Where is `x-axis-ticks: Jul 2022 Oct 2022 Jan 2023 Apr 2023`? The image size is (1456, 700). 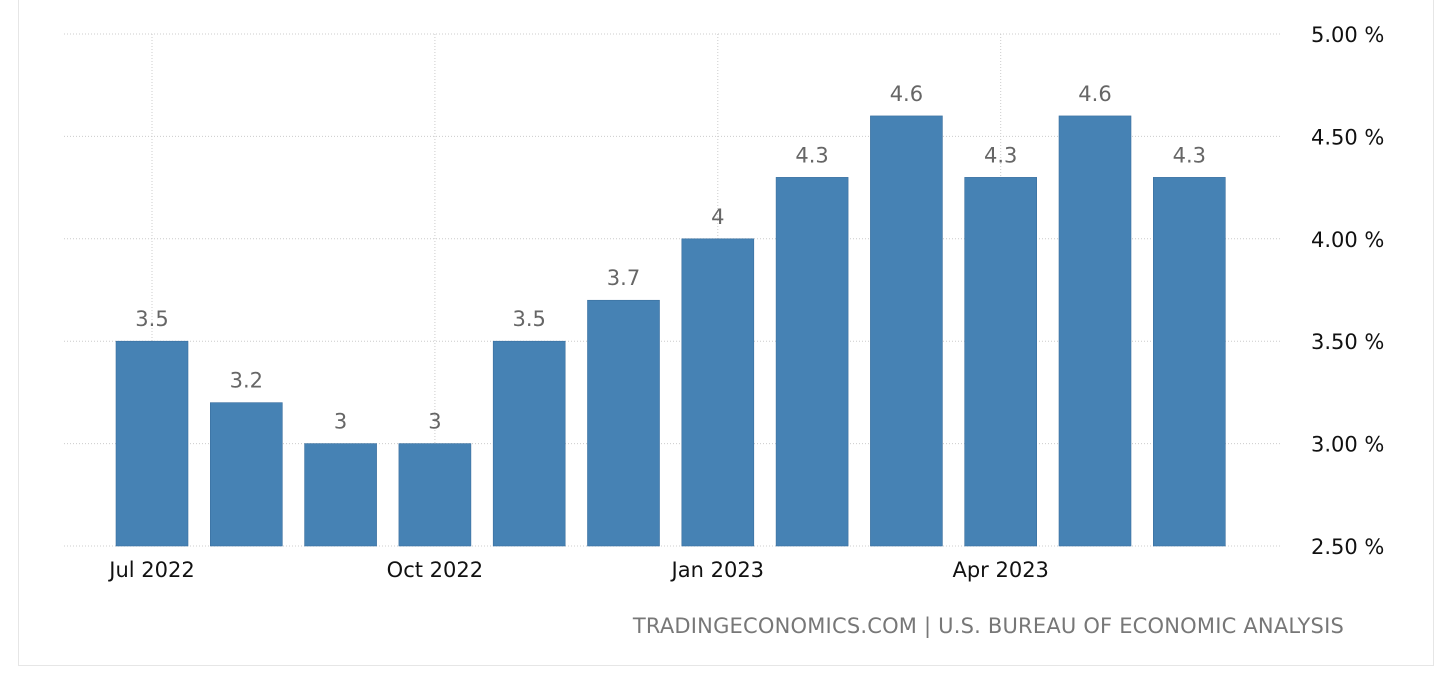 x-axis-ticks: Jul 2022 Oct 2022 Jan 2023 Apr 2023 is located at coordinates (578, 570).